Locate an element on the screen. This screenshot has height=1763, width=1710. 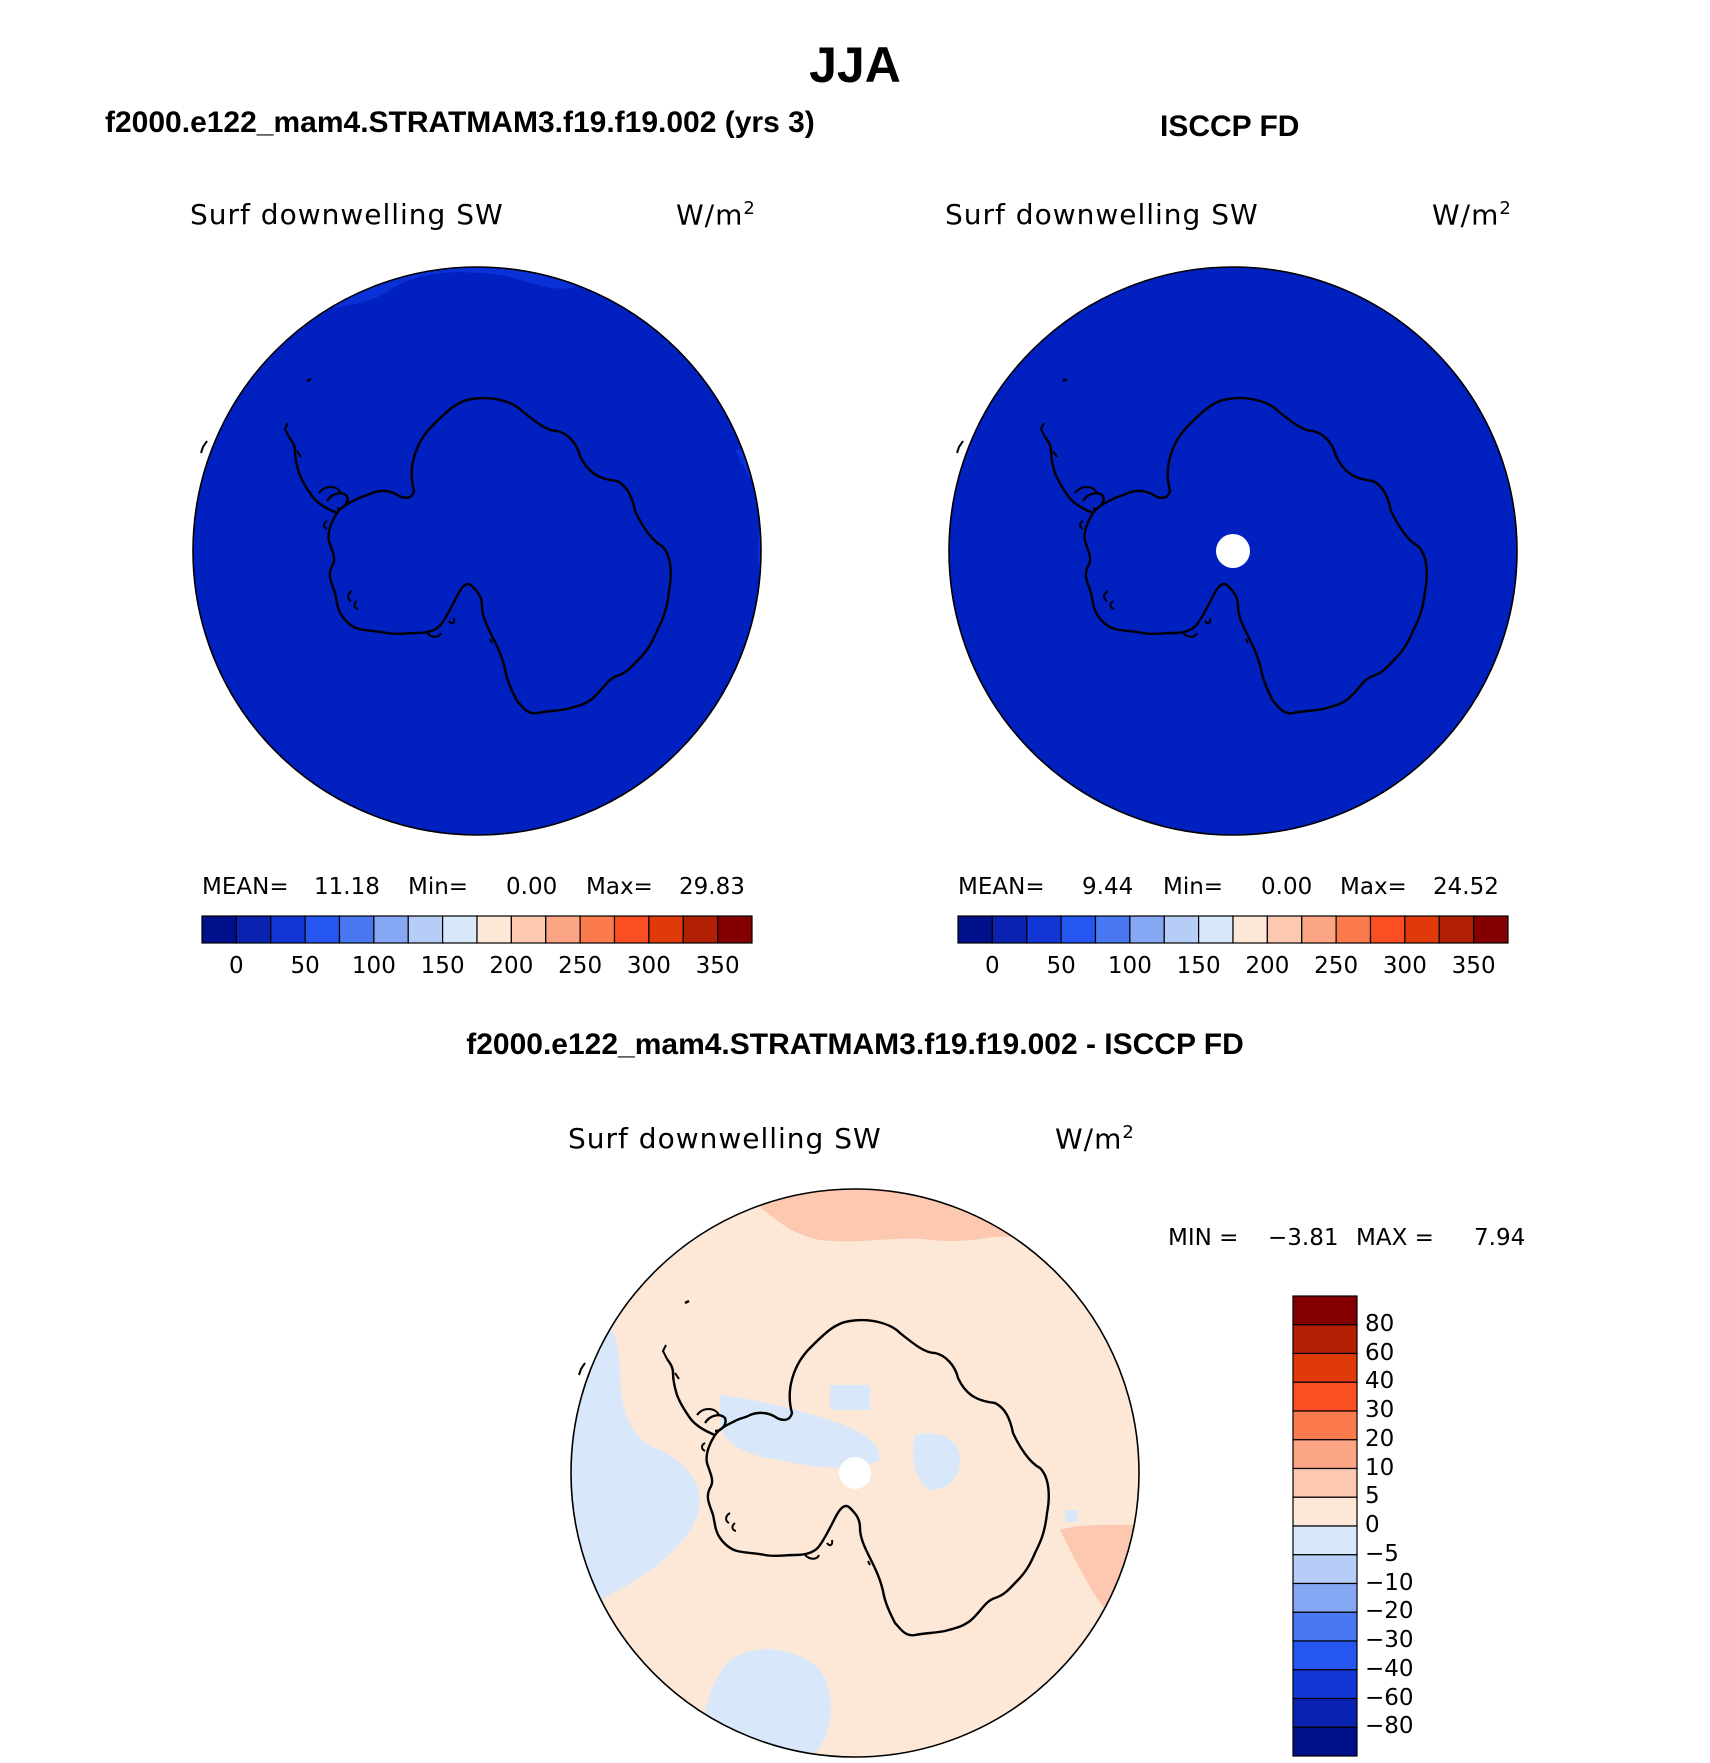
panel3-unit-base: W/m is located at coordinates (1089, 1139).